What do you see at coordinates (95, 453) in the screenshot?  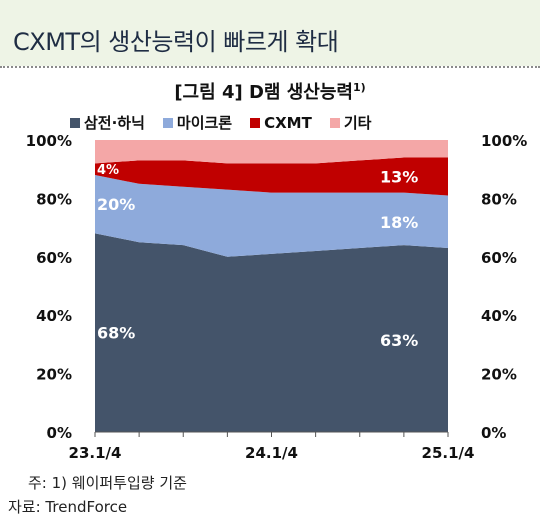 I see `x-tick-label: 23.1/4` at bounding box center [95, 453].